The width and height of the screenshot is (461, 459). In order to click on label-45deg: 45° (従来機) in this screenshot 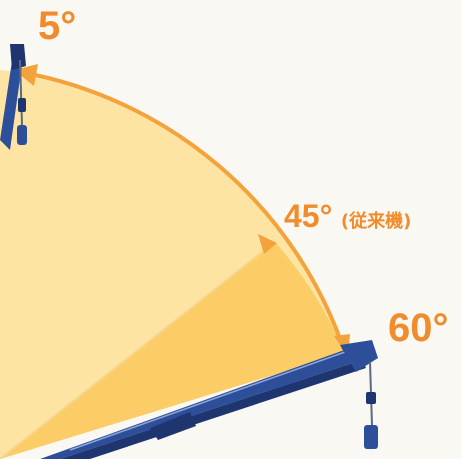, I will do `click(347, 216)`.